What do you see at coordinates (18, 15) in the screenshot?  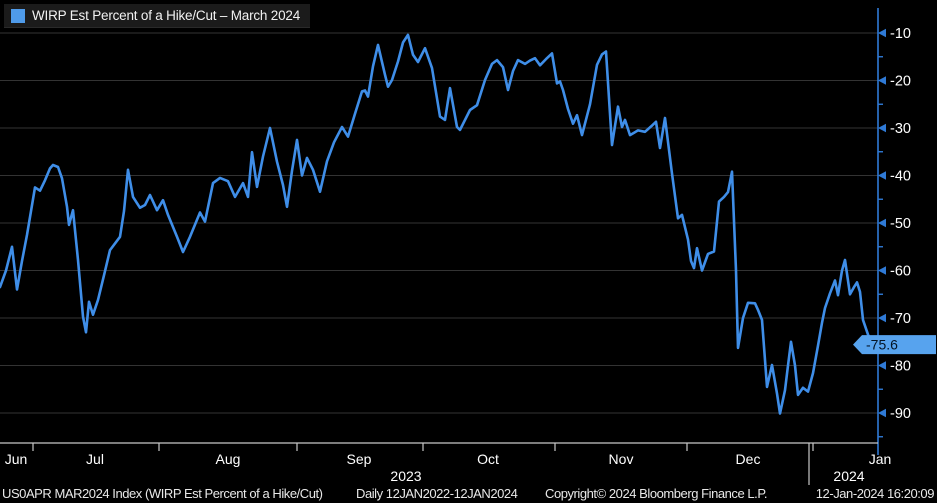 I see `series-color-swatch` at bounding box center [18, 15].